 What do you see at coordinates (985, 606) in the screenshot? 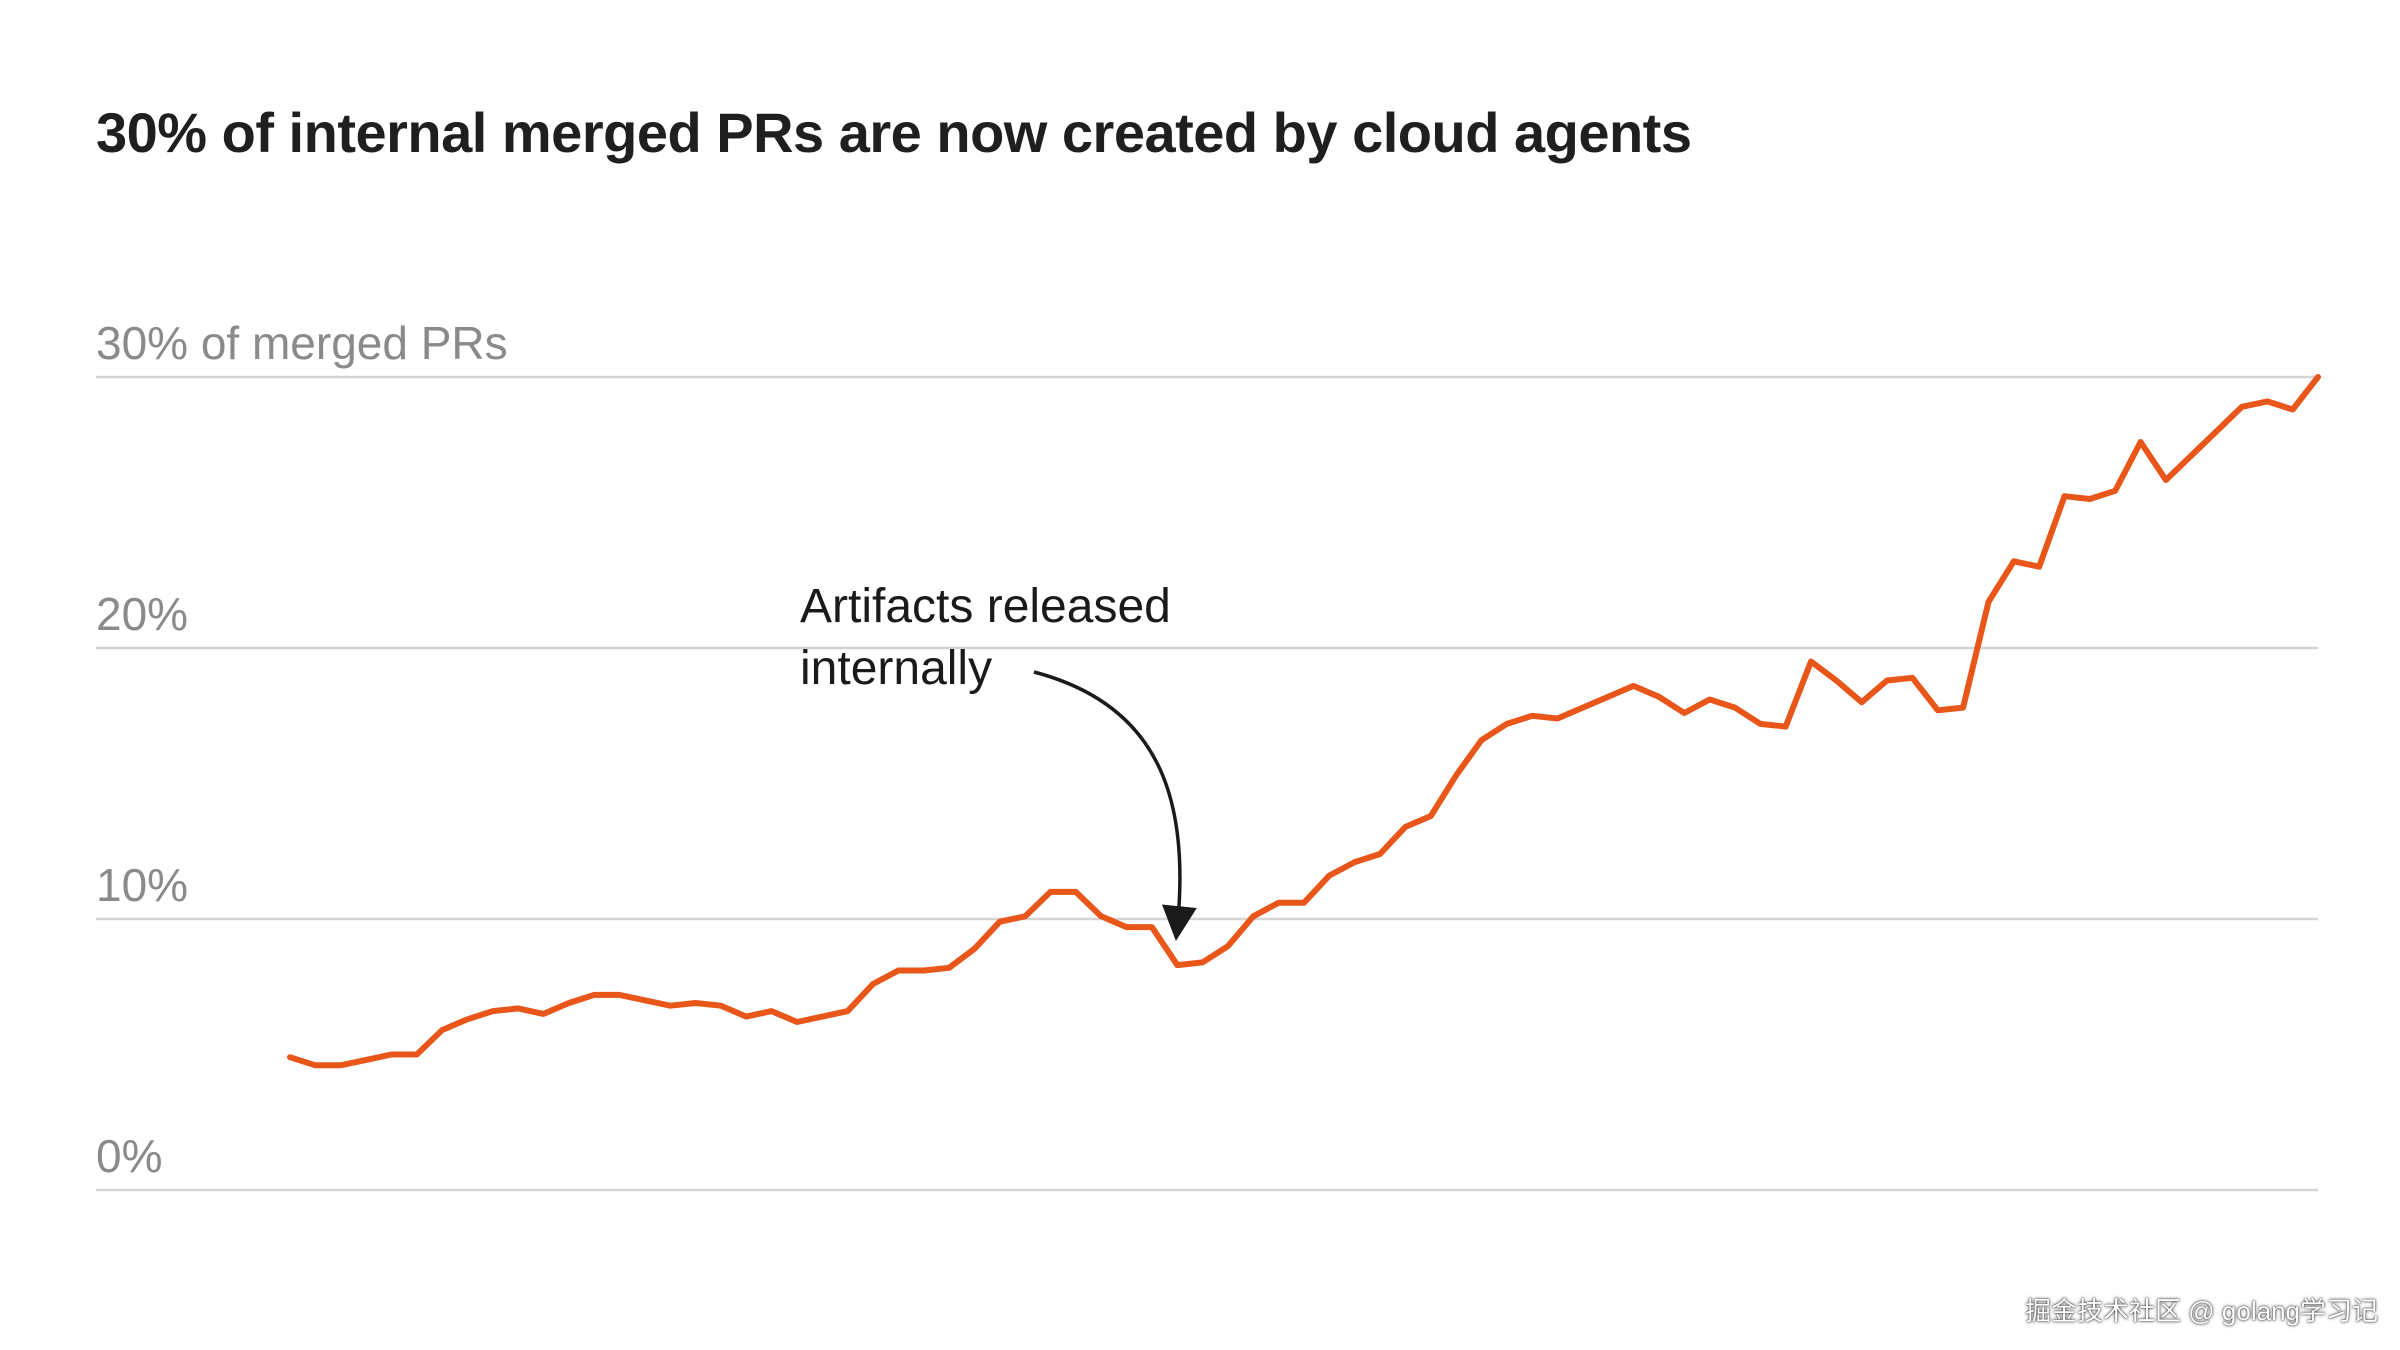
I see `annotation-line-0: Artifacts released` at bounding box center [985, 606].